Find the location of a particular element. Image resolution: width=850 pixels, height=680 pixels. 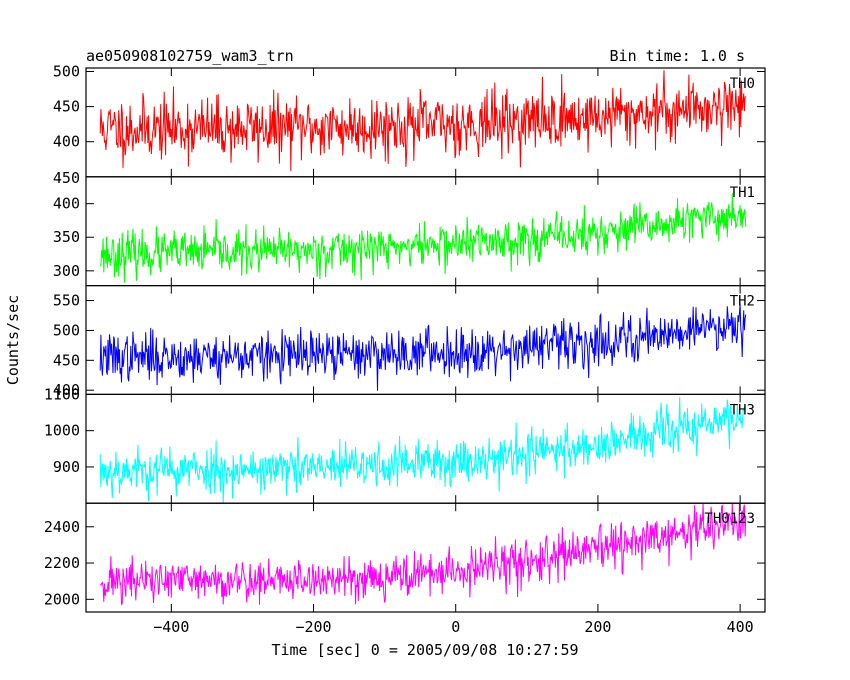

y-tick-label: 300 is located at coordinates (66, 271).